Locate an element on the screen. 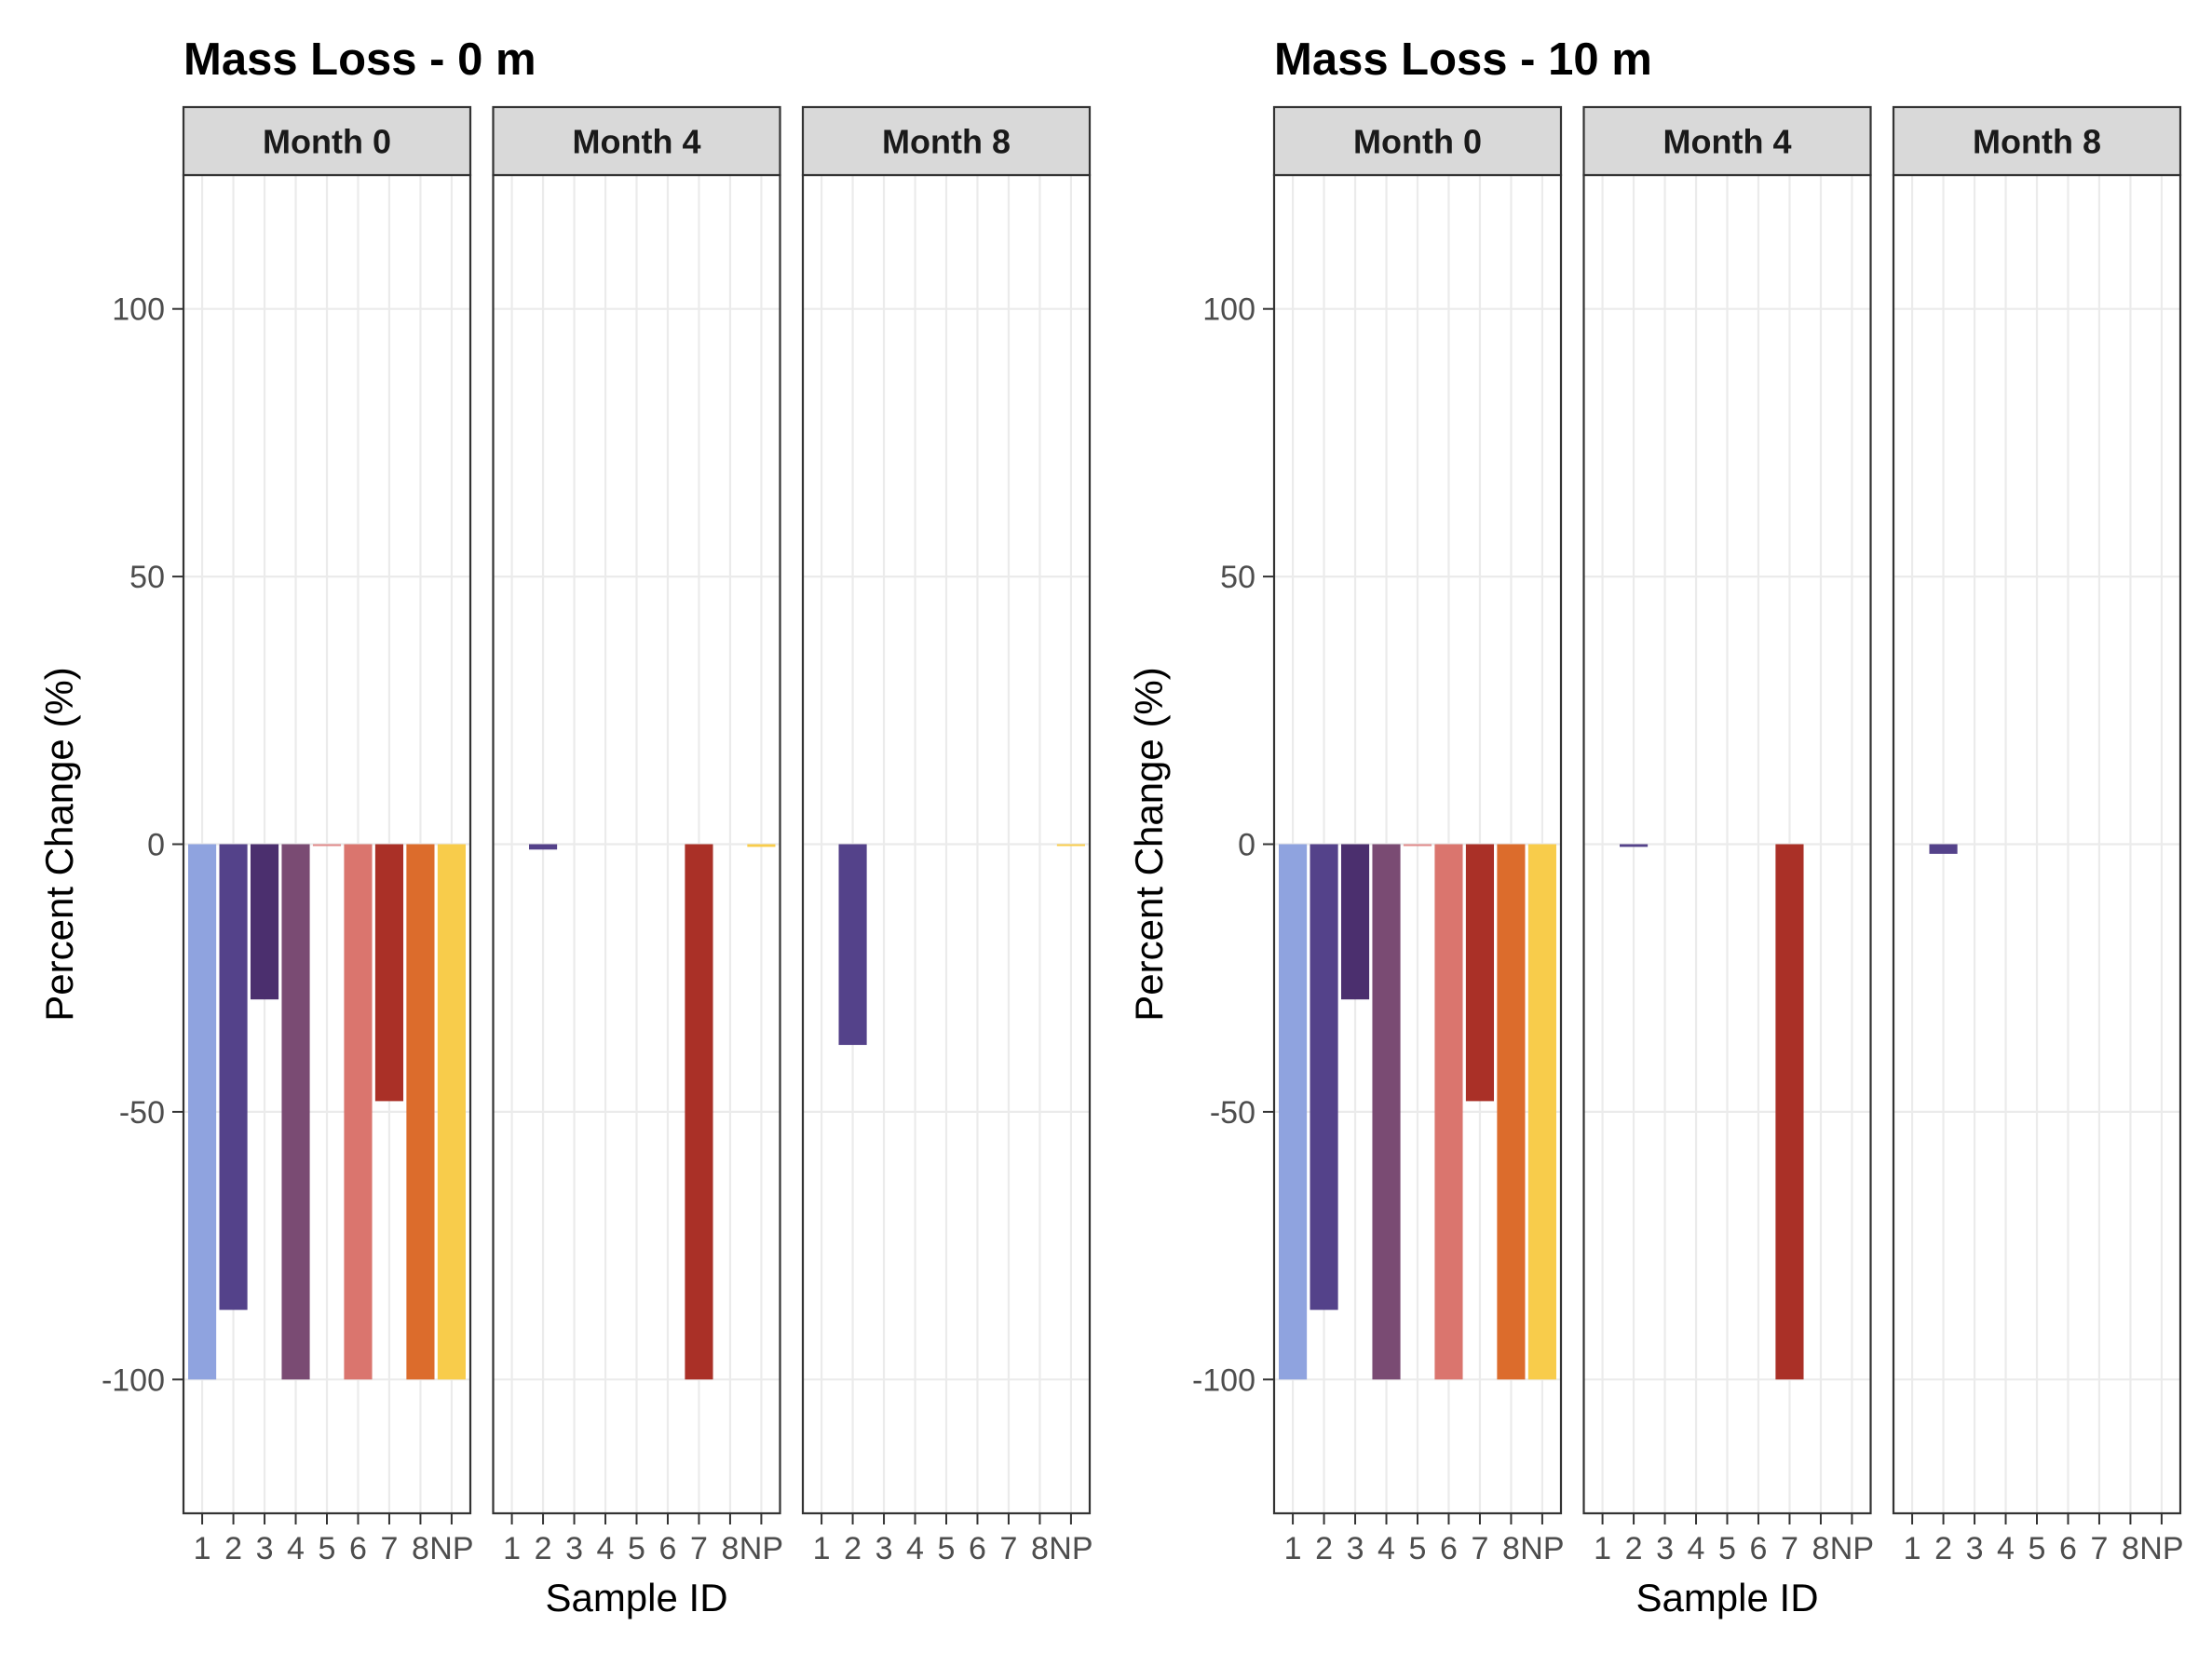 Image resolution: width=2212 pixels, height=1653 pixels. facet-strip-label: Month 8 is located at coordinates (947, 142).